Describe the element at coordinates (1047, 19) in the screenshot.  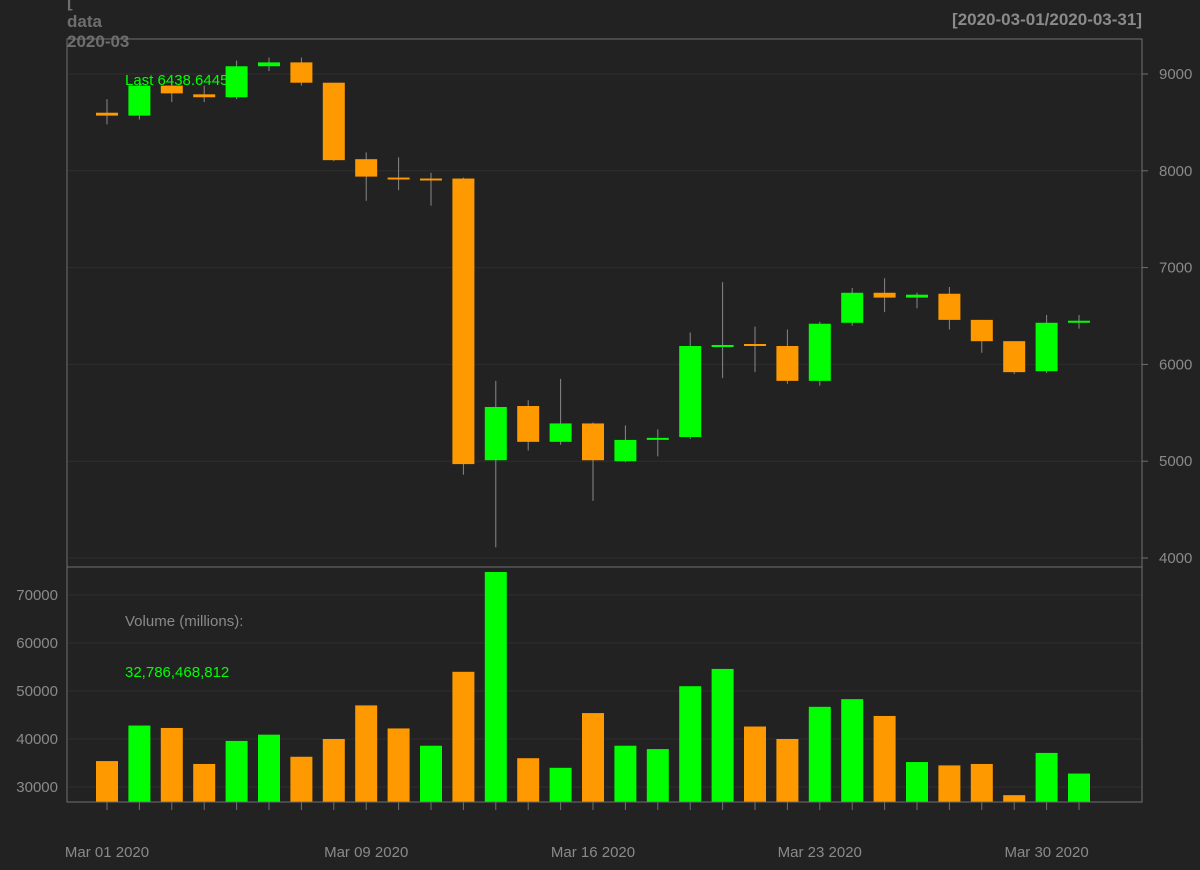
I see `date-range: [2020-03-01/2020-03-31]` at that location.